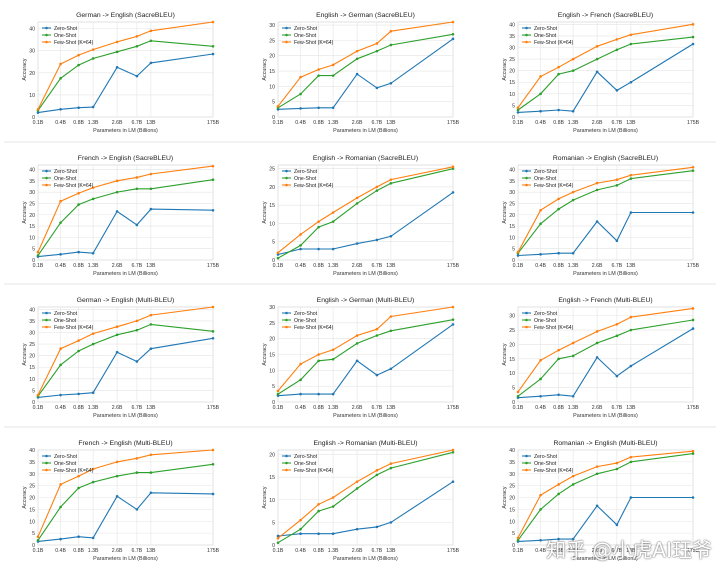 This screenshot has height=569, width=720. What do you see at coordinates (546, 29) in the screenshot?
I see `legend-label-zero: Zero-Shot` at bounding box center [546, 29].